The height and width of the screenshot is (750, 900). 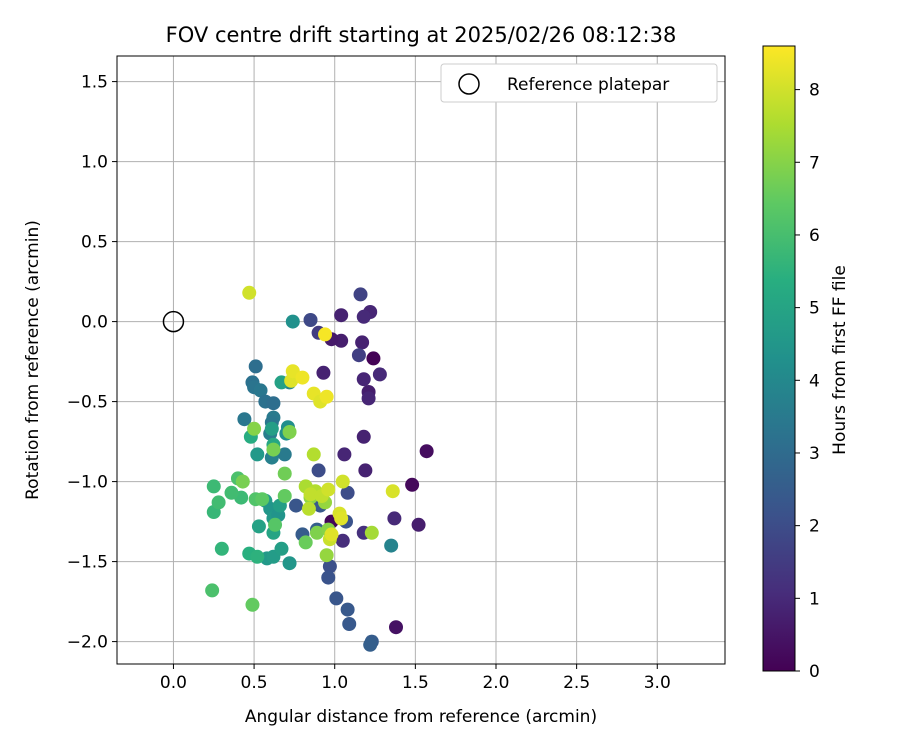 What do you see at coordinates (415, 683) in the screenshot?
I see `x-tick-label: 1.5` at bounding box center [415, 683].